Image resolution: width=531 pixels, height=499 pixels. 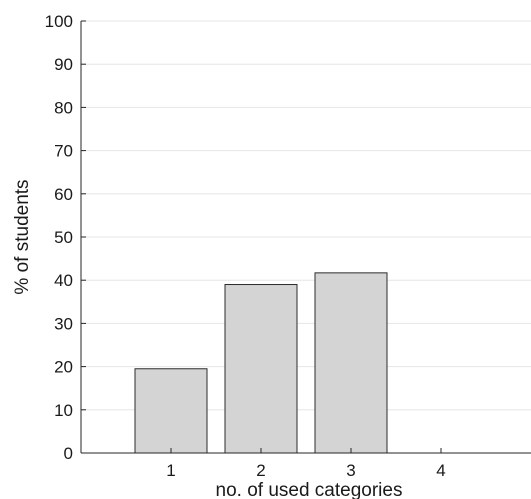 What do you see at coordinates (22, 236) in the screenshot?
I see `y-axis-title: % of students` at bounding box center [22, 236].